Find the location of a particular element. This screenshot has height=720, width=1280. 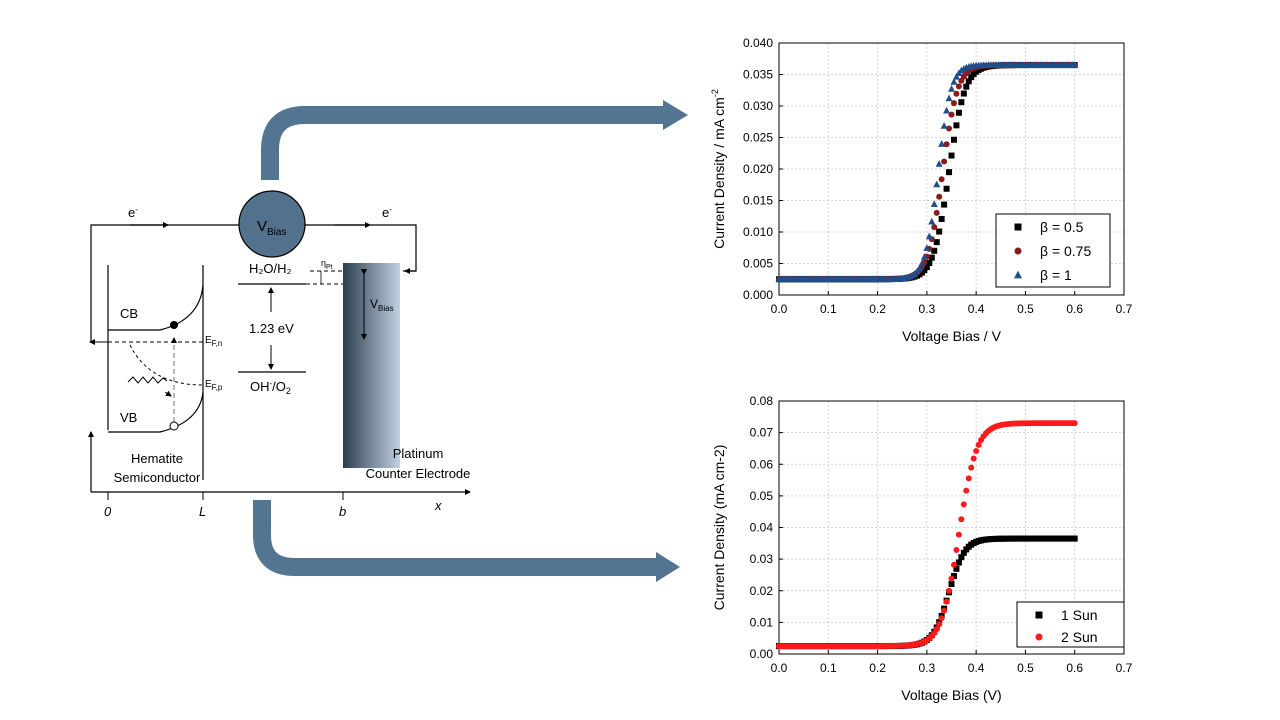

vbias-source is located at coordinates (272, 224).